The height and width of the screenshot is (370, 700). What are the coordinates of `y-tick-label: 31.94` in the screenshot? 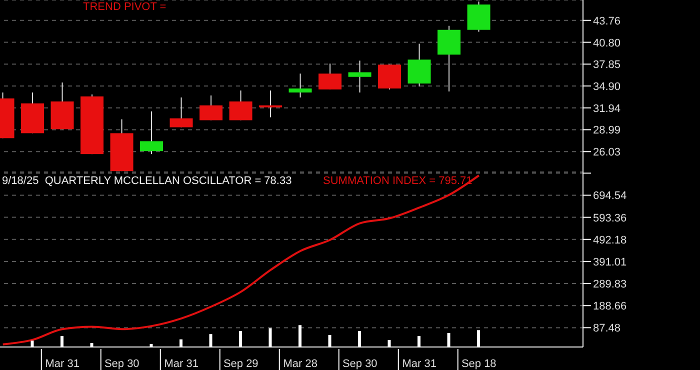 It's located at (607, 108).